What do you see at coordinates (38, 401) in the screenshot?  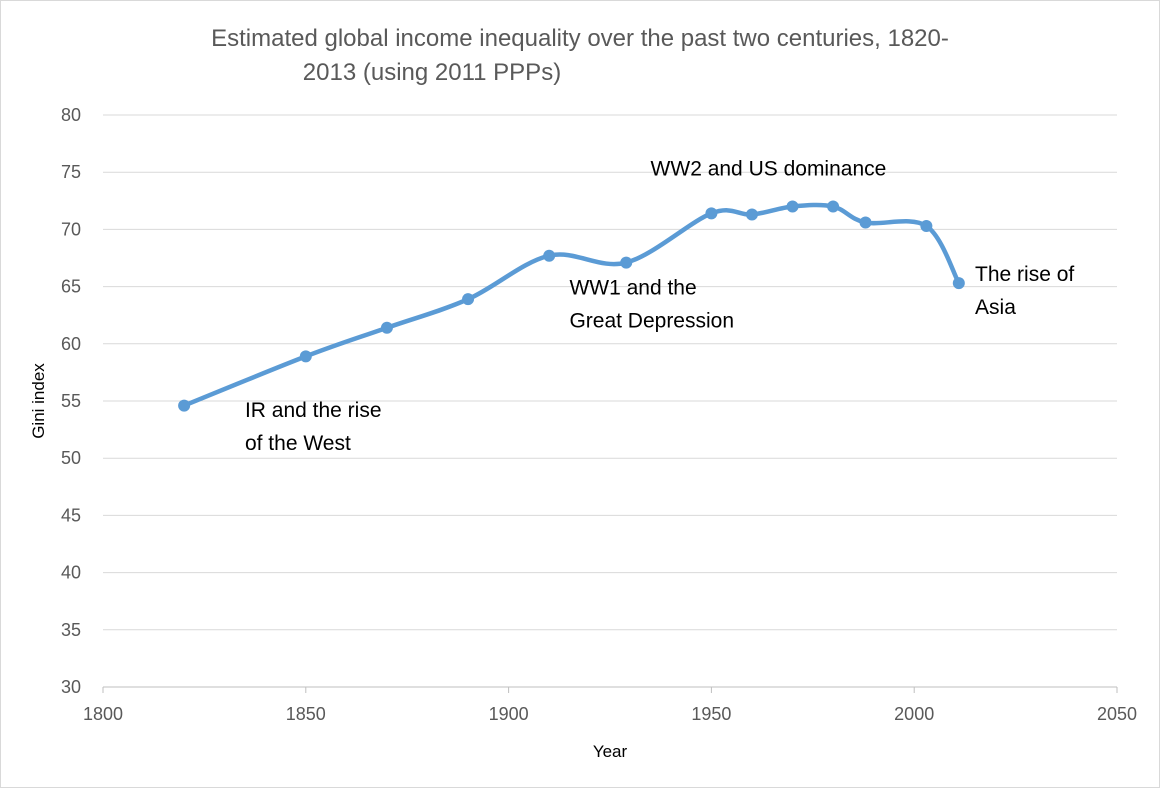 I see `y-axis-label: Gini index` at bounding box center [38, 401].